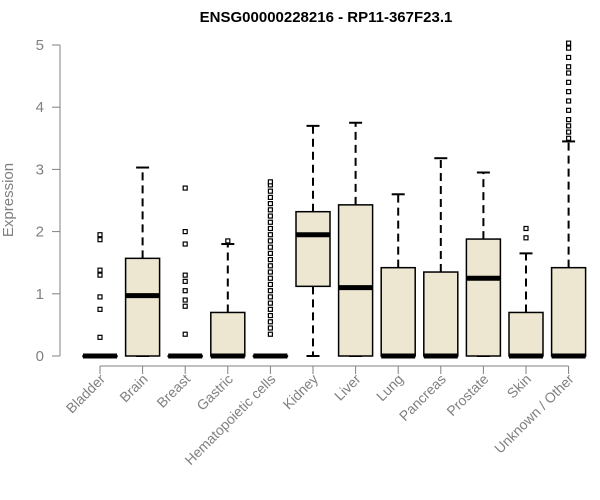 Image resolution: width=600 pixels, height=500 pixels. I want to click on box-prostate, so click(483, 264).